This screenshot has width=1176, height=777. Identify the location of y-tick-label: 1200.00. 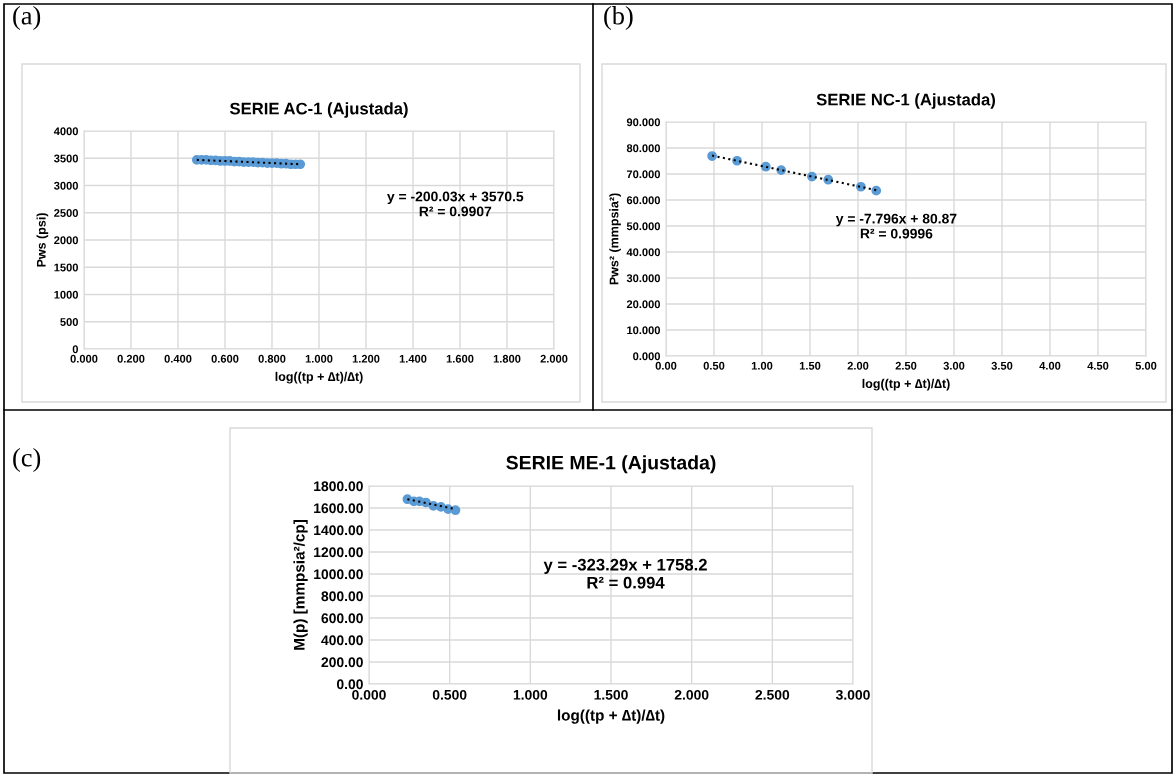
(338, 552).